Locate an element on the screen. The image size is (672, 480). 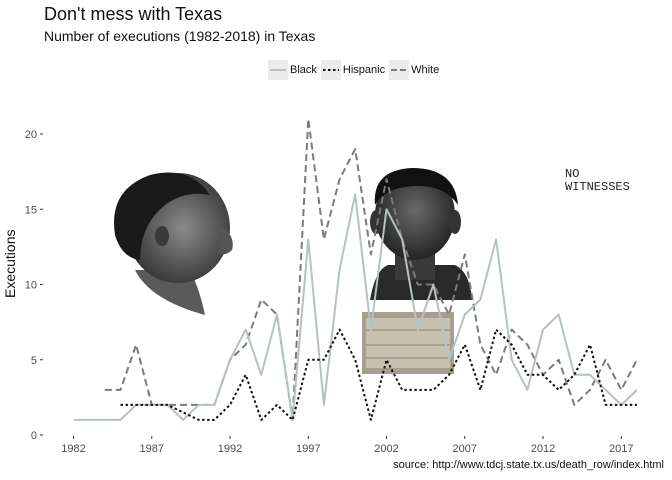
legend-item-white: White is located at coordinates (414, 70).